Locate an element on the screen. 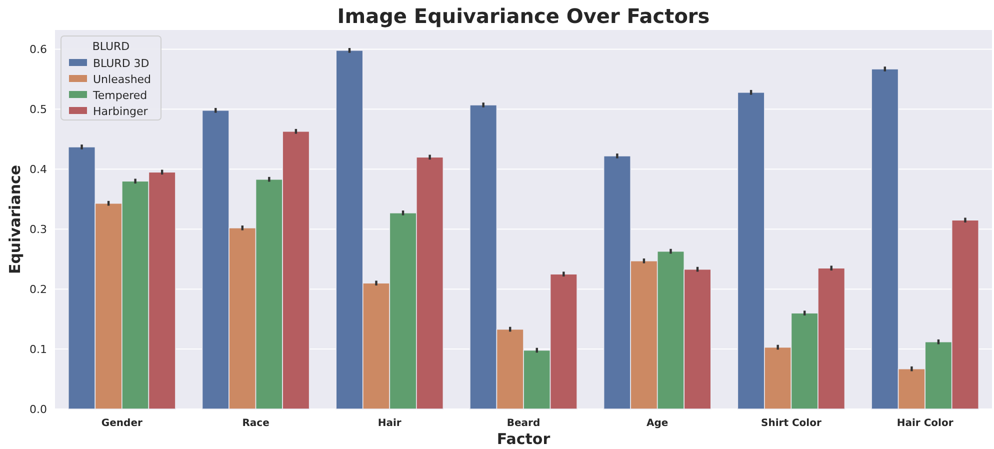 This screenshot has width=994, height=449. y-tick-label: 0.0 is located at coordinates (38, 409).